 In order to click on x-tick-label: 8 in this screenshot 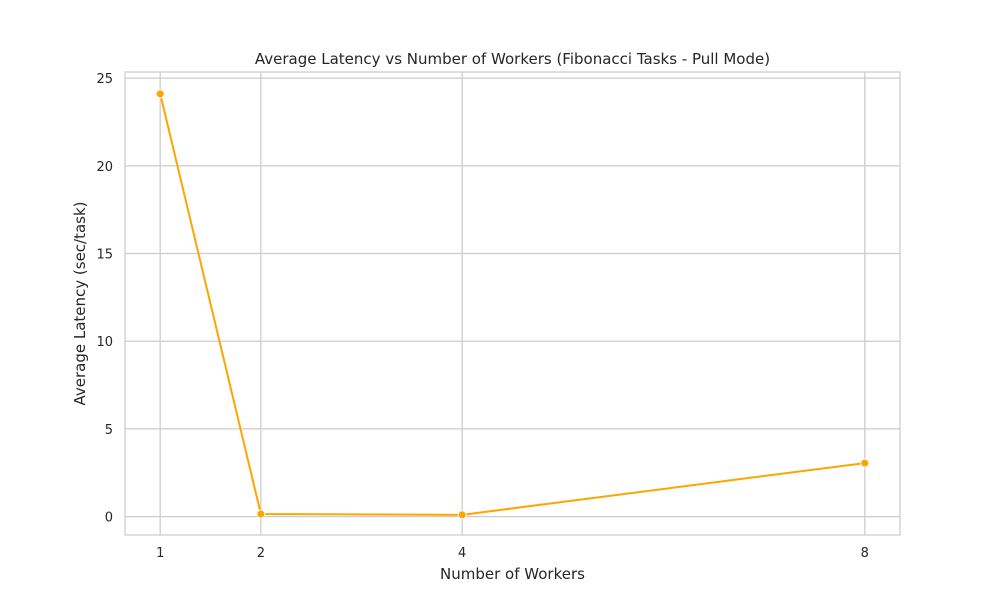, I will do `click(865, 553)`.